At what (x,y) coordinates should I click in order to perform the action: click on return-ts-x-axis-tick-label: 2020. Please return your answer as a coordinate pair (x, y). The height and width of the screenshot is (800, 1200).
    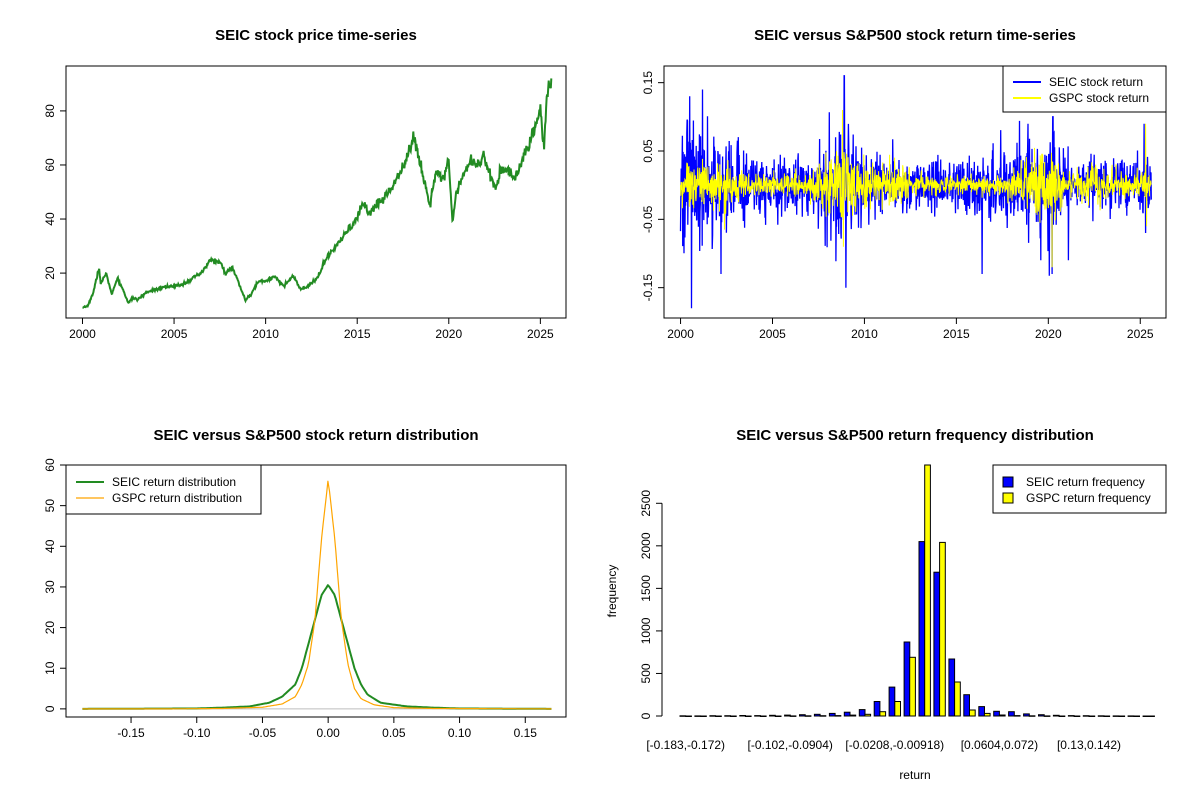
    Looking at the image, I should click on (1048, 334).